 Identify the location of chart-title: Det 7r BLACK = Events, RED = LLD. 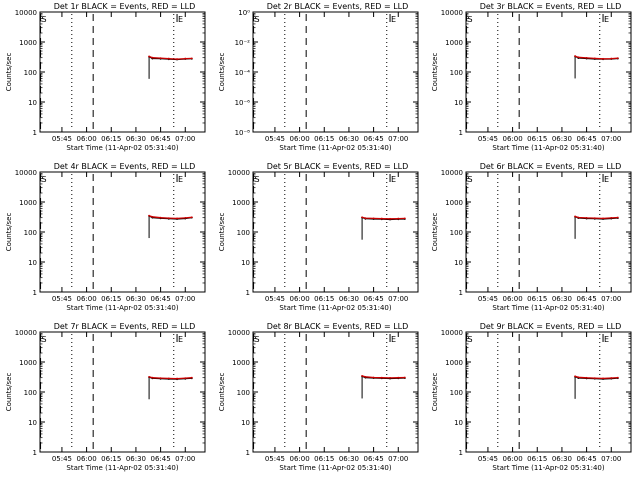
(125, 326).